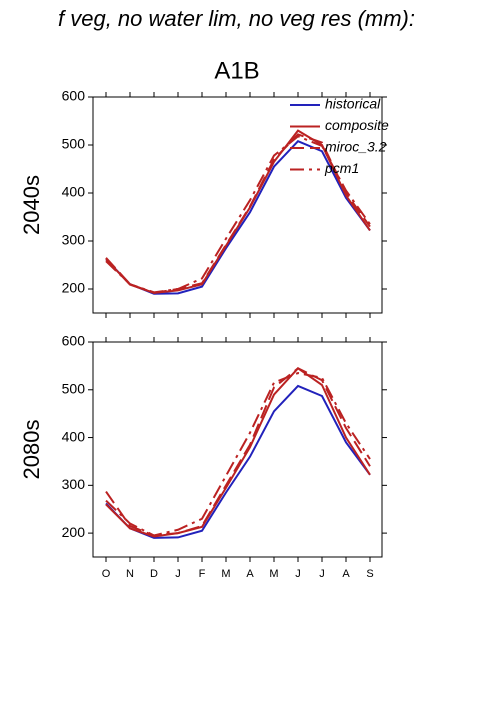 The height and width of the screenshot is (709, 501). I want to click on x-tick-label: N, so click(130, 574).